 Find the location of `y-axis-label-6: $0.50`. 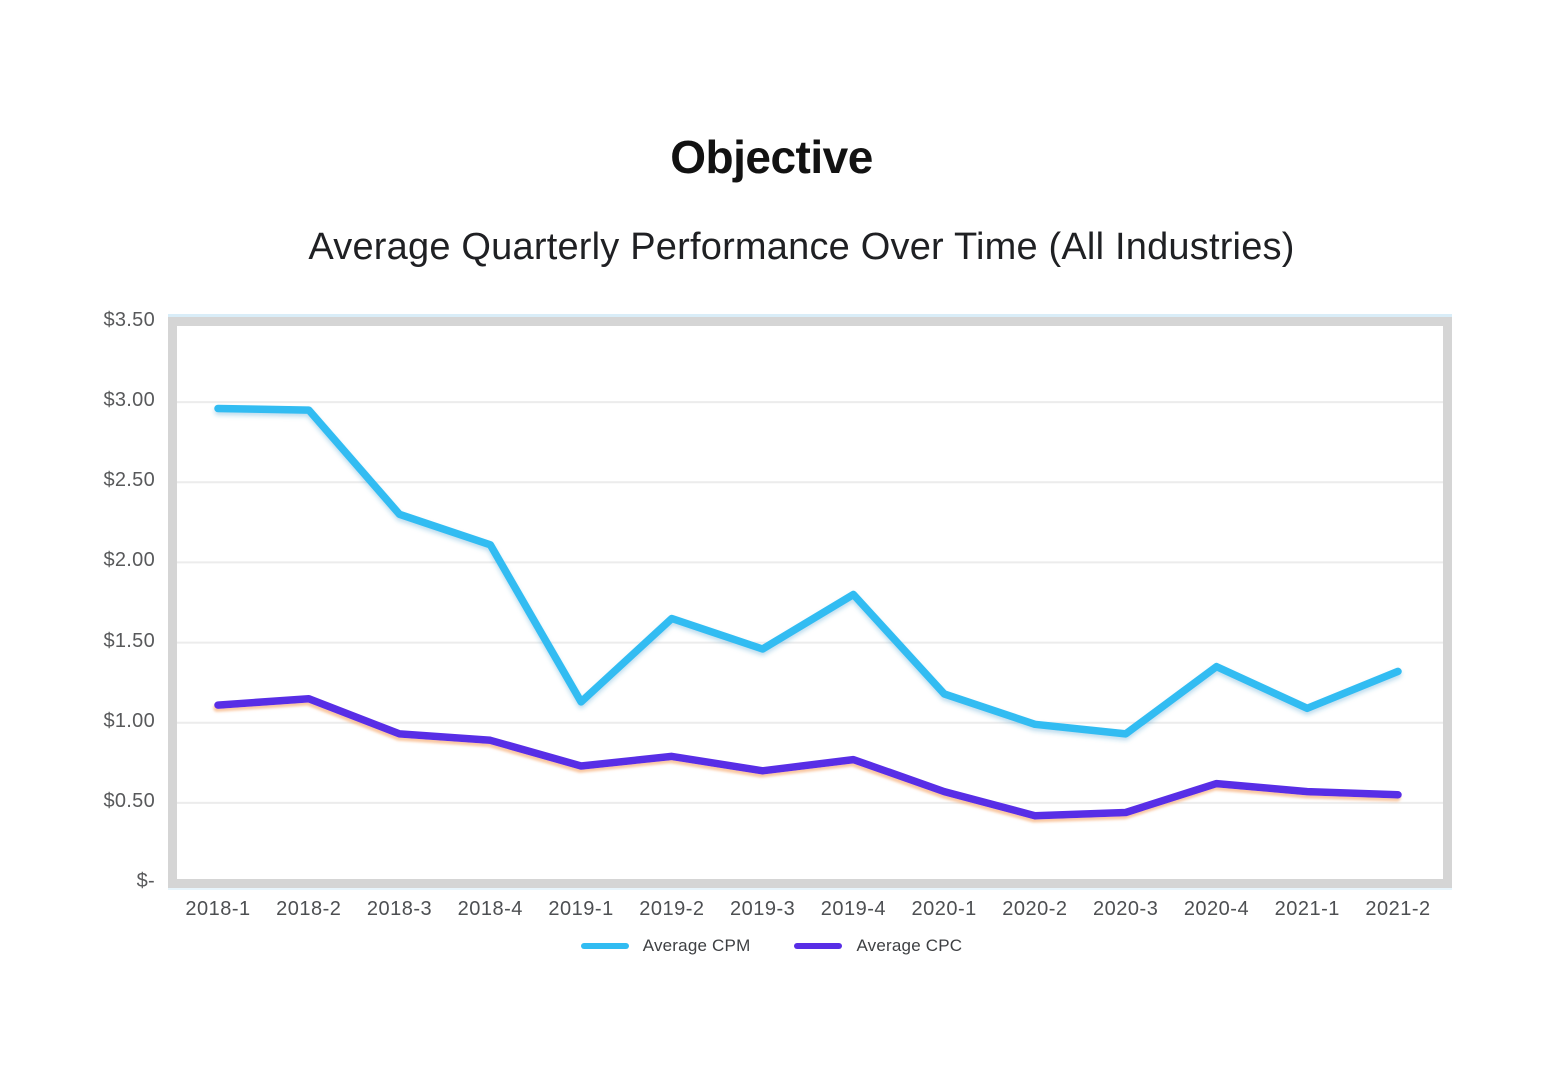

y-axis-label-6: $0.50 is located at coordinates (129, 800).